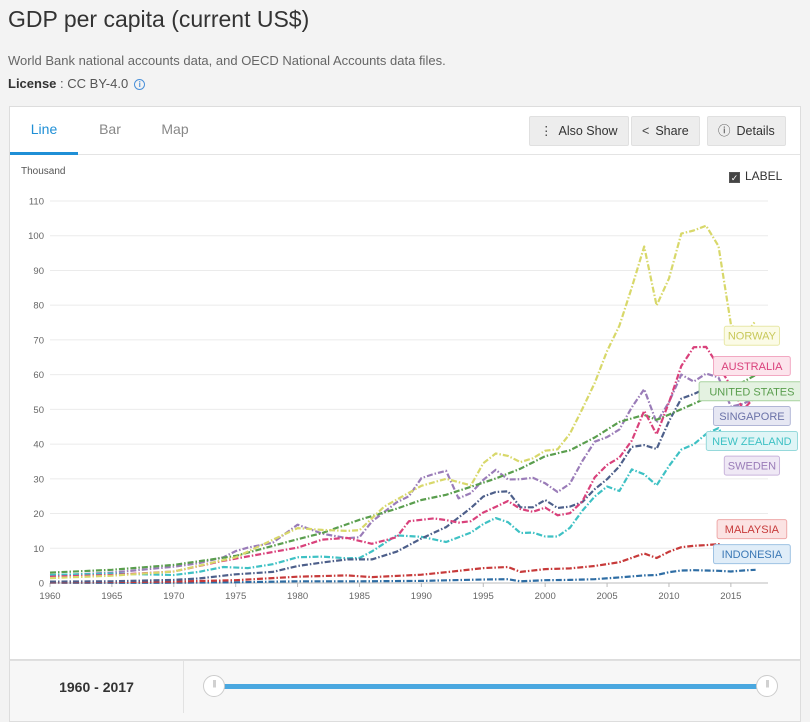  I want to click on share-icon: <, so click(646, 131).